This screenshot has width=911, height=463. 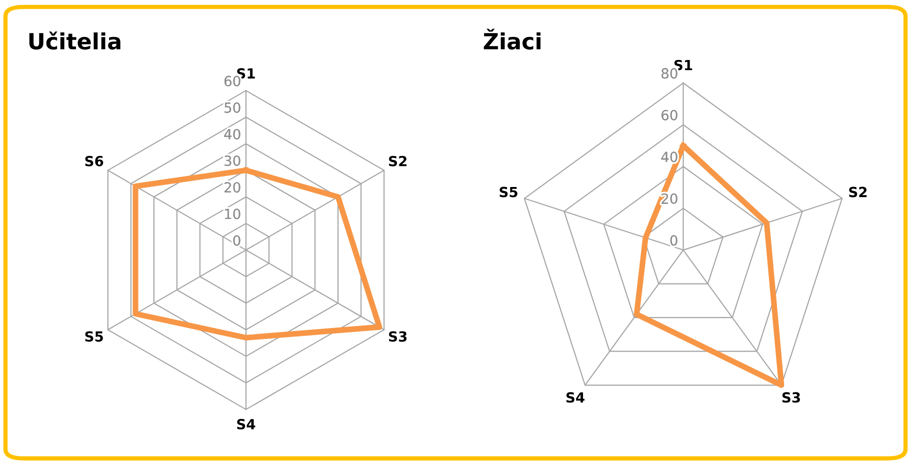 I want to click on y-tick-label: 60, so click(x=670, y=115).